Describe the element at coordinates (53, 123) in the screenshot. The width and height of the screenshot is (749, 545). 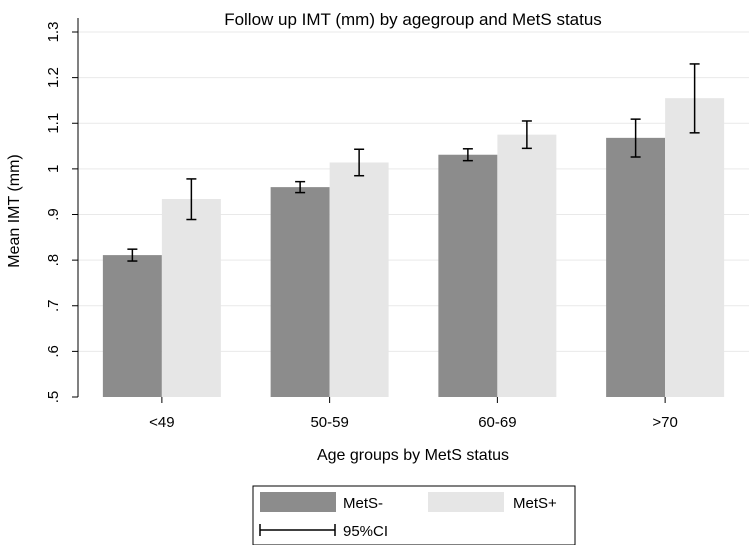
I see `y-tick-label: 1.1` at that location.